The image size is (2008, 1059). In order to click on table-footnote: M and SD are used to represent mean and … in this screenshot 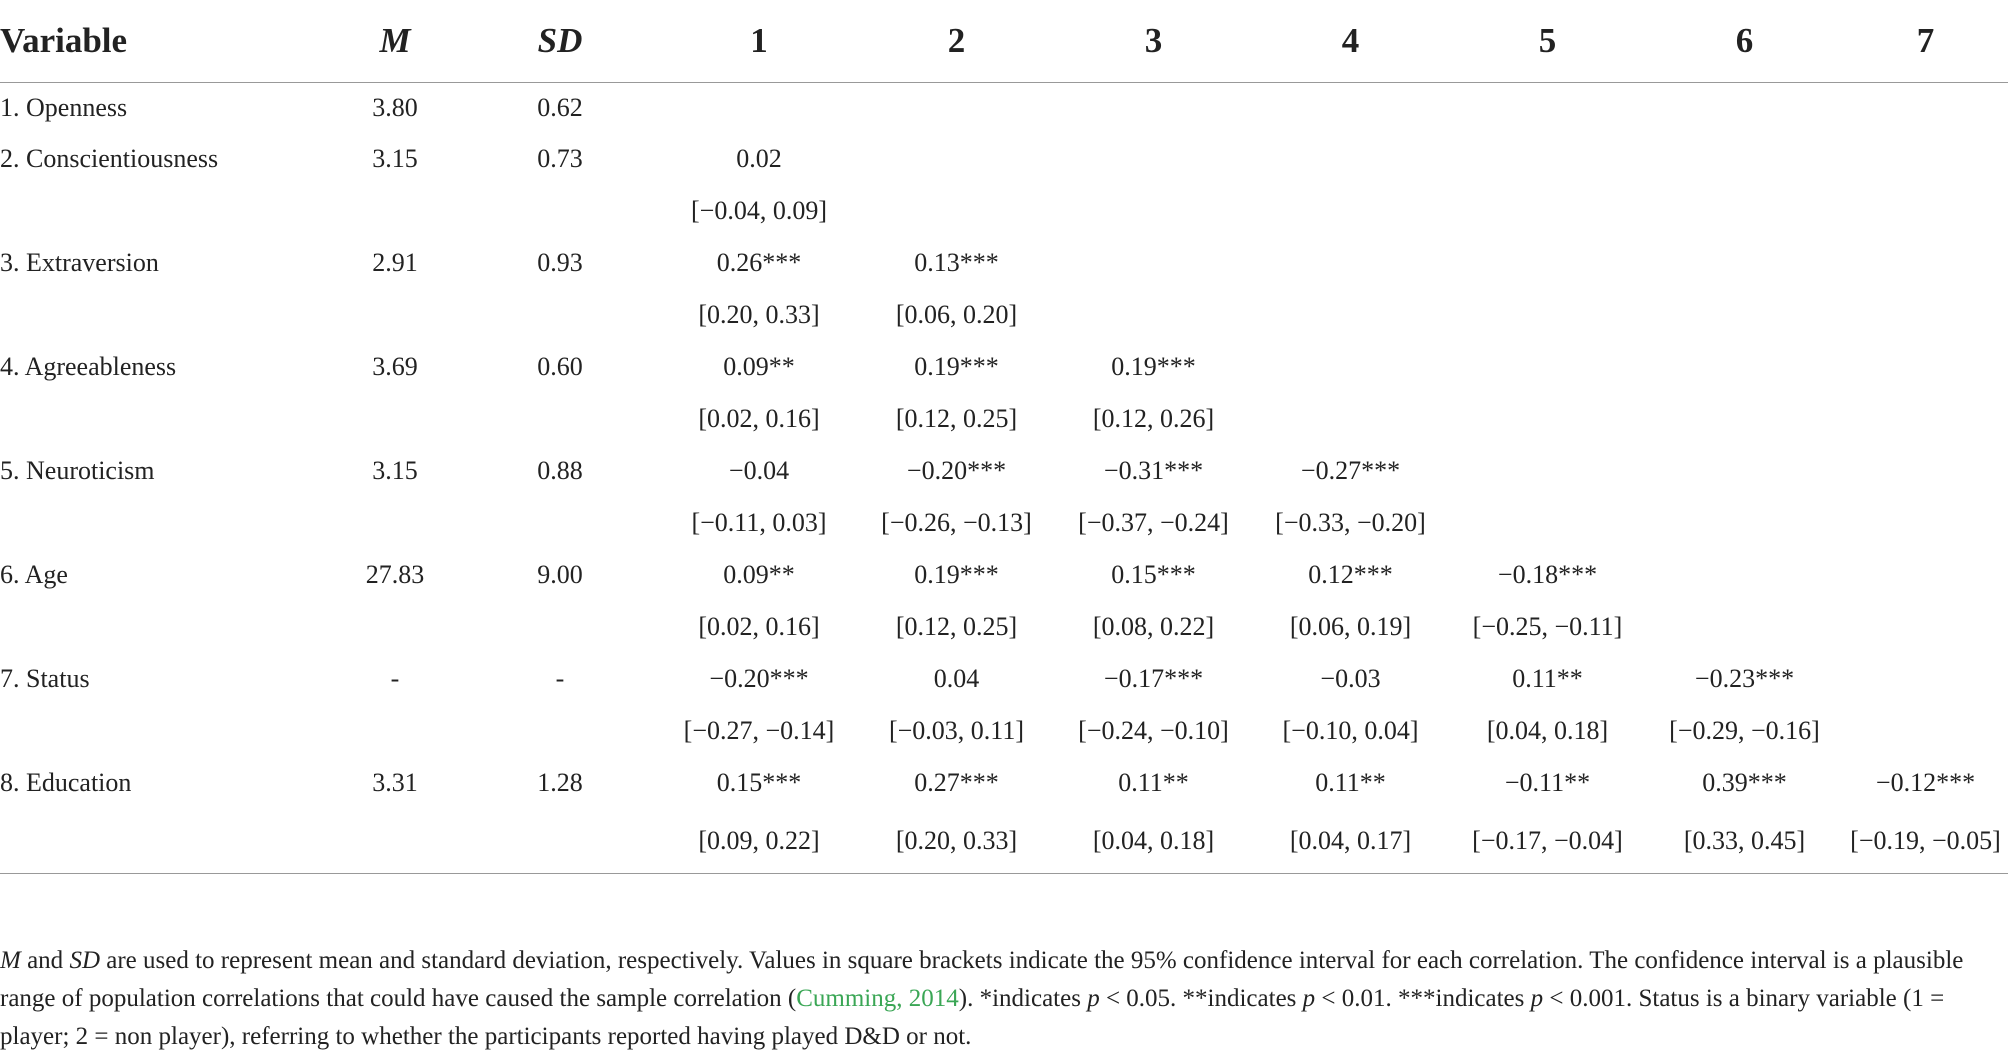, I will do `click(1000, 999)`.